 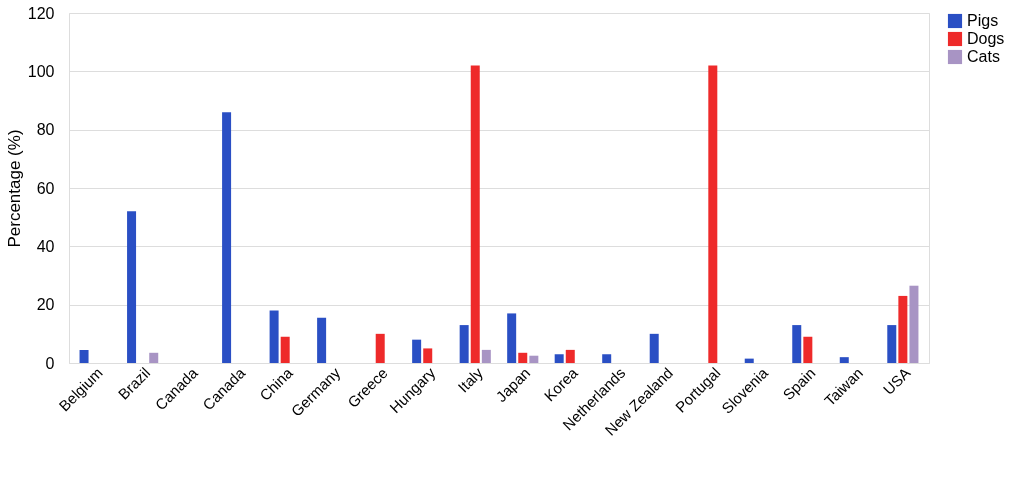 I want to click on y-tick-label: 80, so click(x=45, y=130).